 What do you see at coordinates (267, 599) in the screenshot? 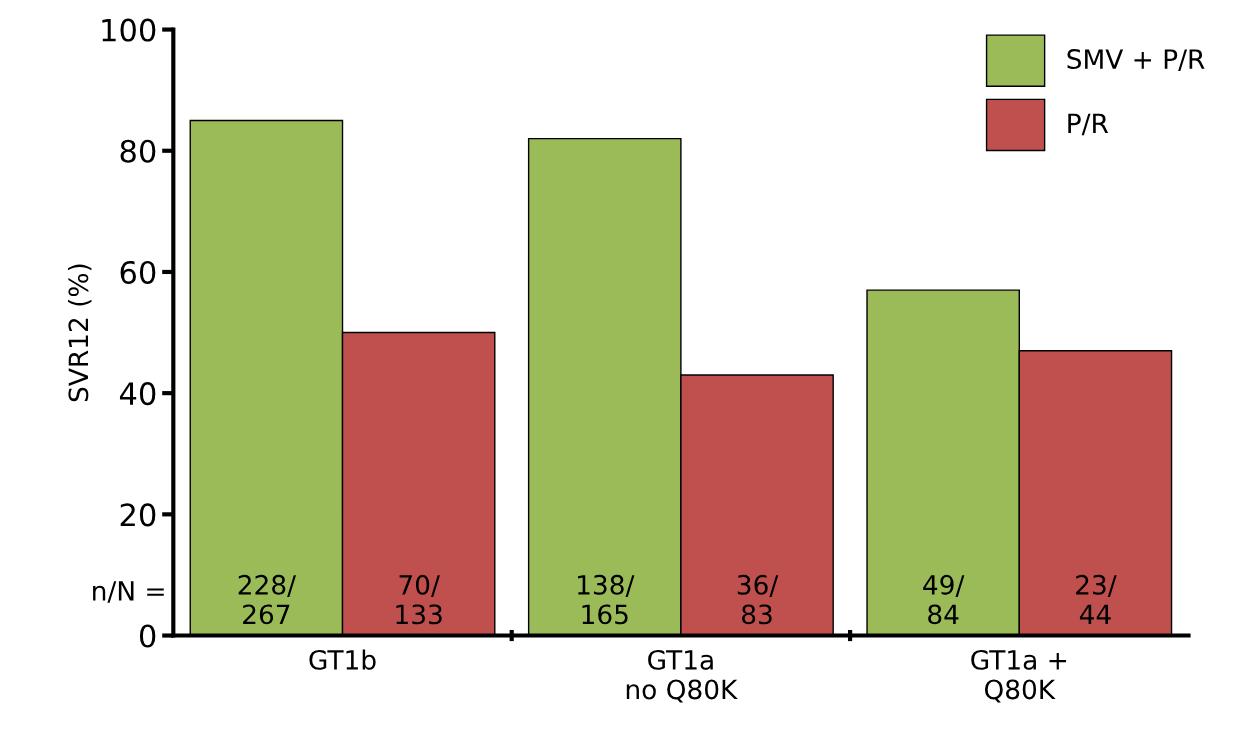
I see `data-label: 228/ 267` at bounding box center [267, 599].